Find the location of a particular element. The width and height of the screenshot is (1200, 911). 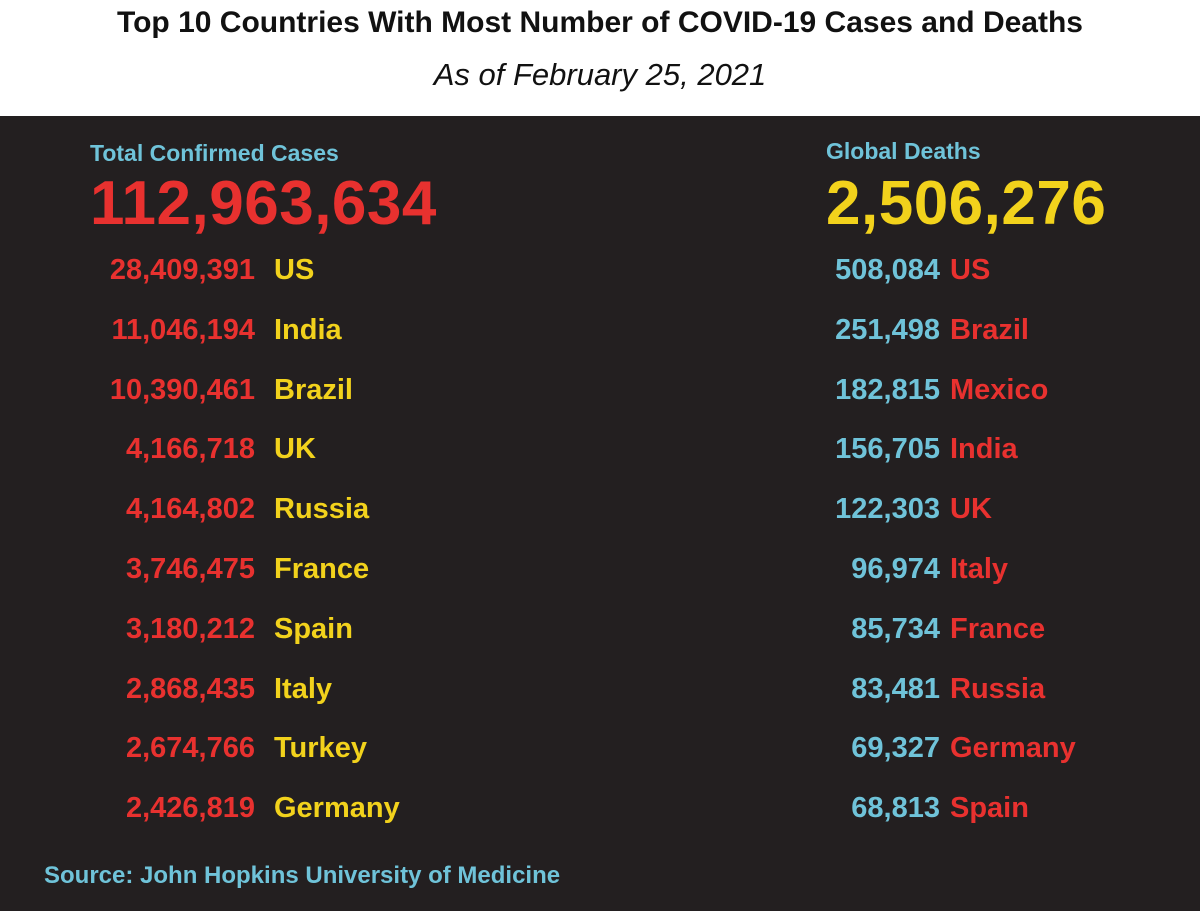

deaths-row: 156,705 India is located at coordinates (600, 453).